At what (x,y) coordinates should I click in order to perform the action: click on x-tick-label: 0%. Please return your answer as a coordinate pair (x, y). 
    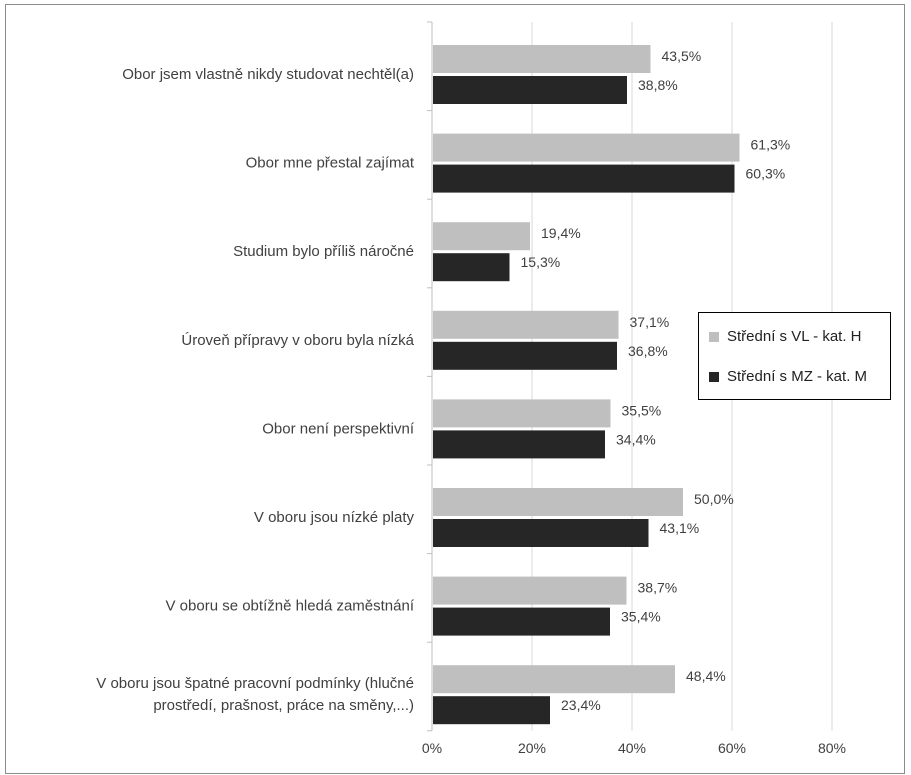
    Looking at the image, I should click on (432, 748).